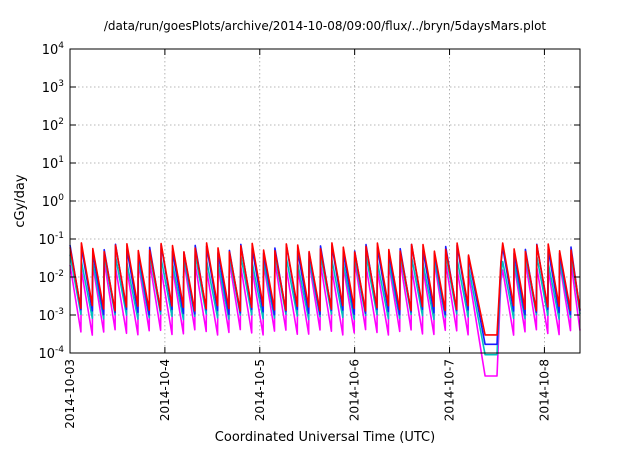  I want to click on y-tick-label: 10⁻², so click(51, 277).